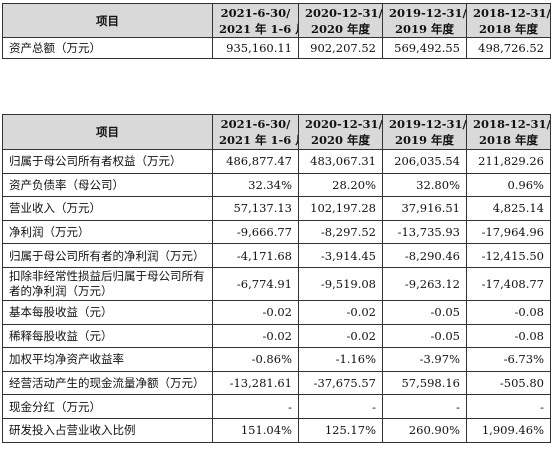 This screenshot has width=554, height=453. I want to click on row-label: 营业收入（万元）, so click(107, 208).